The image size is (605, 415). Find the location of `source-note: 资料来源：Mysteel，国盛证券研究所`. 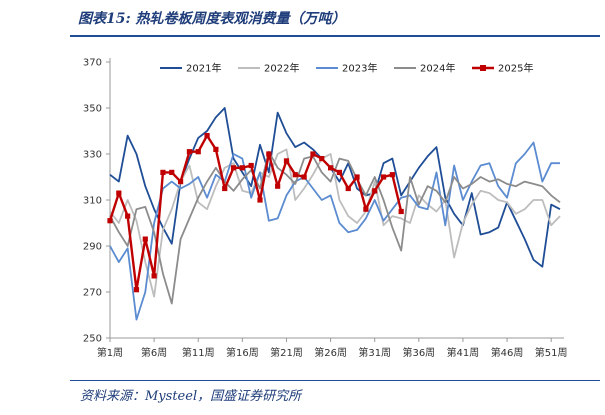

source-note: 资料来源：Mysteel，国盛证券研究所 is located at coordinates (191, 396).